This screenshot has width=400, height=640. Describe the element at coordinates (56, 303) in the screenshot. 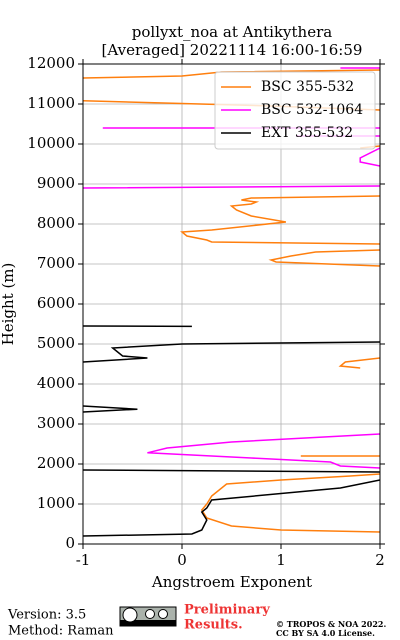

I see `y-tick-label: 6000` at that location.